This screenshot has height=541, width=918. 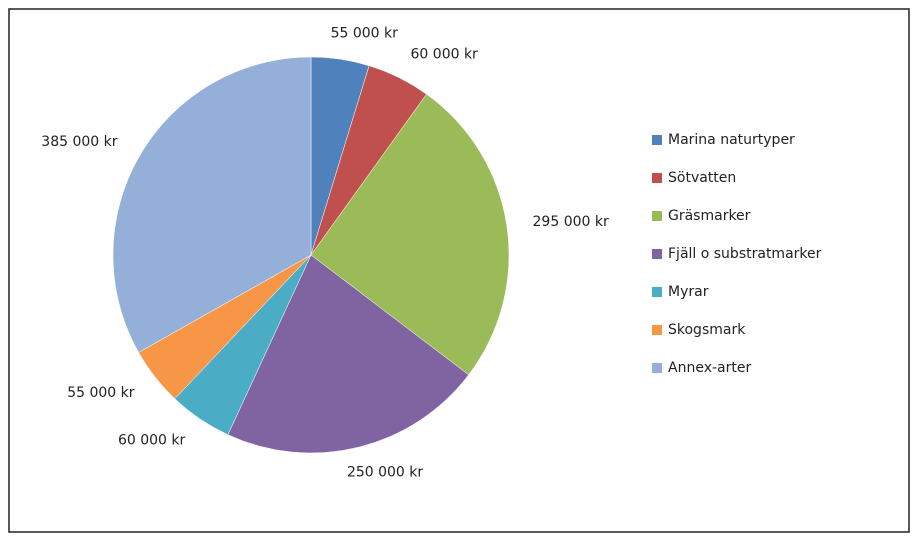 I want to click on legend-label: Gräsmarker, so click(x=709, y=216).